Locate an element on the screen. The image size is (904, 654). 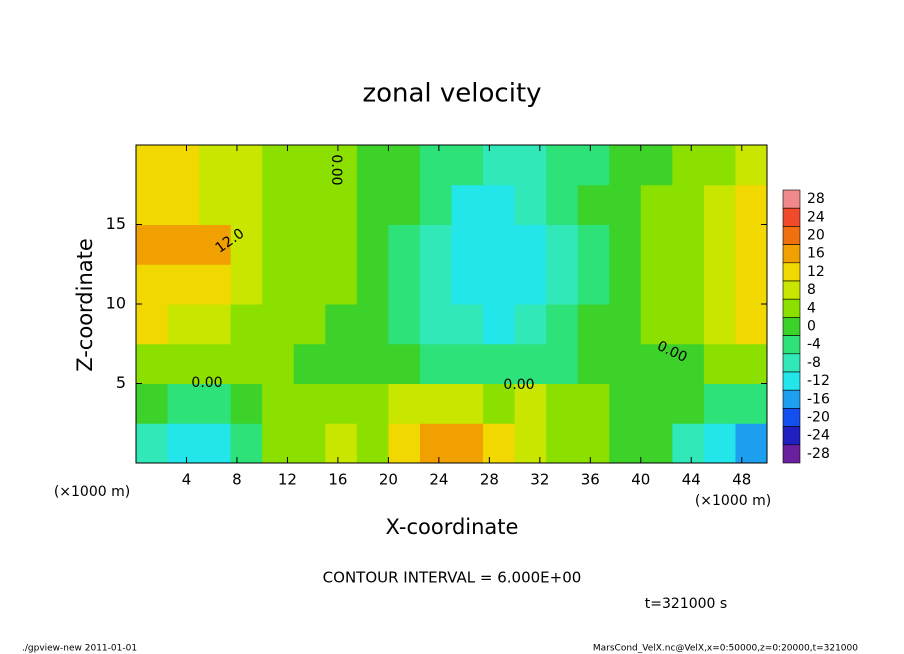
colorbar-label: 4 is located at coordinates (811, 308).